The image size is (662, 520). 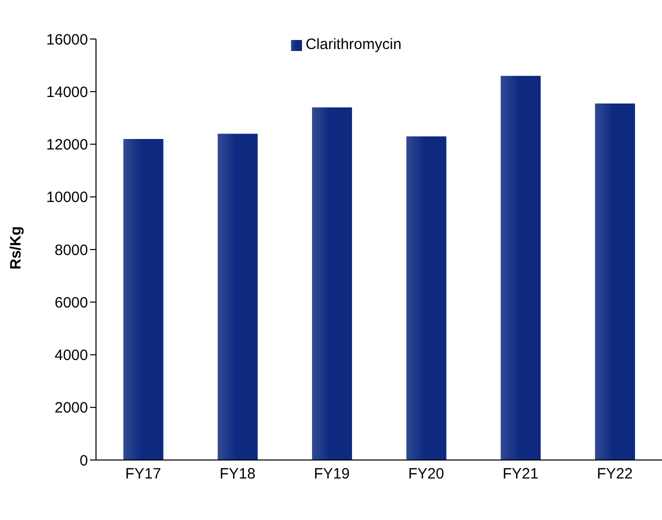 I want to click on x-tick-label: FY22, so click(x=614, y=474).